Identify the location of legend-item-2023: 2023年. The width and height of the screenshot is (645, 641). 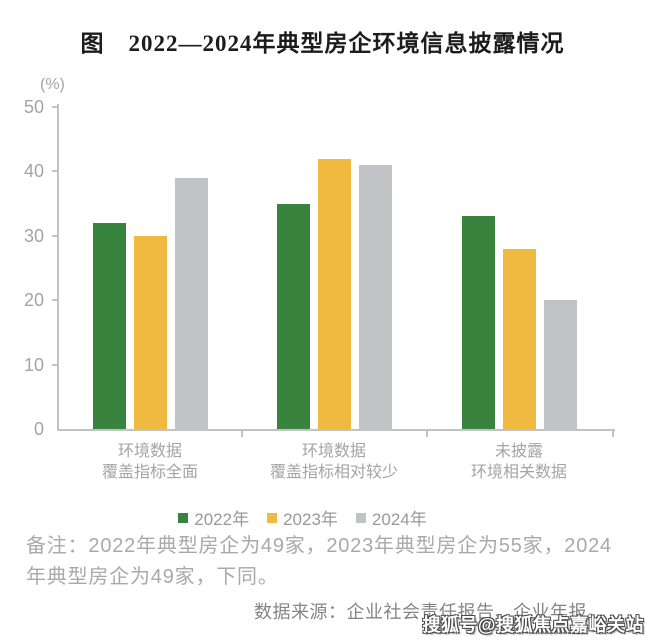
(302, 517).